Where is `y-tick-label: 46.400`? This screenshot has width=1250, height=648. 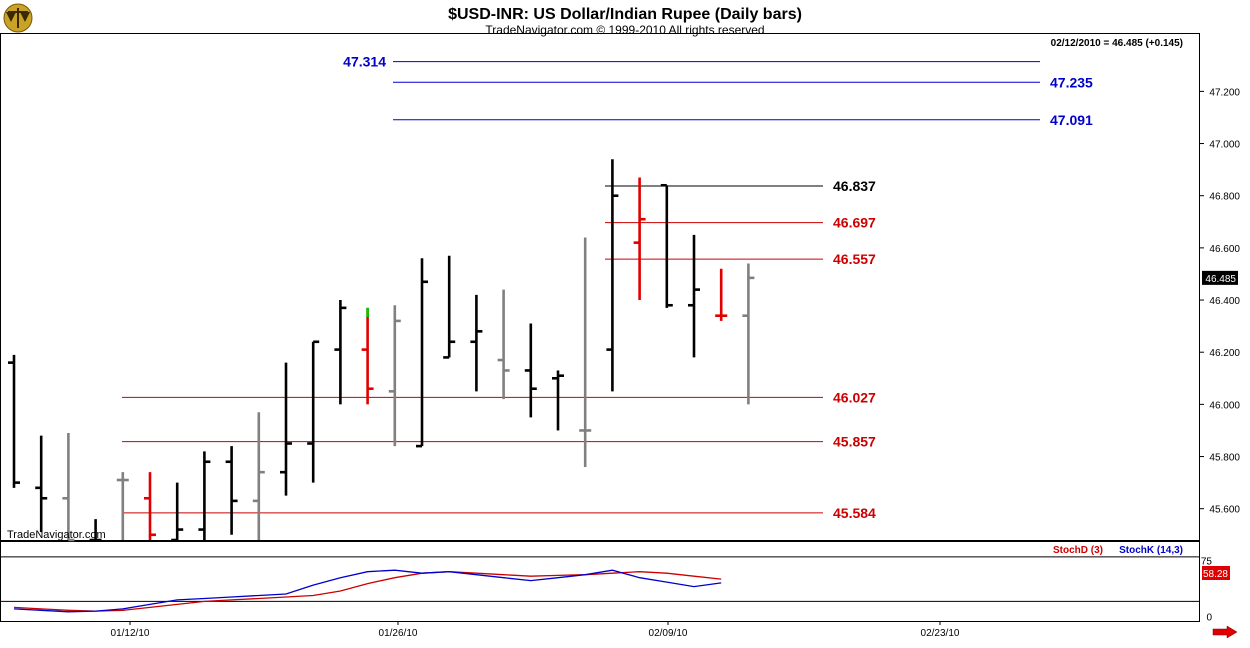 y-tick-label: 46.400 is located at coordinates (1224, 301).